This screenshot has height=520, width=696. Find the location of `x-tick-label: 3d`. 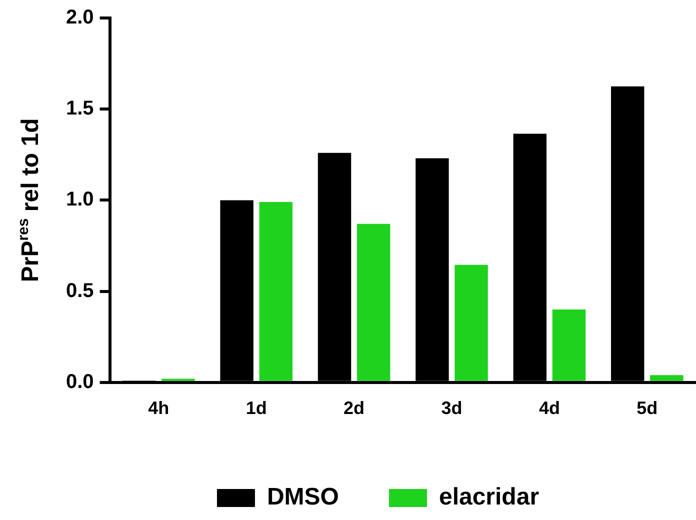

x-tick-label: 3d is located at coordinates (451, 408).